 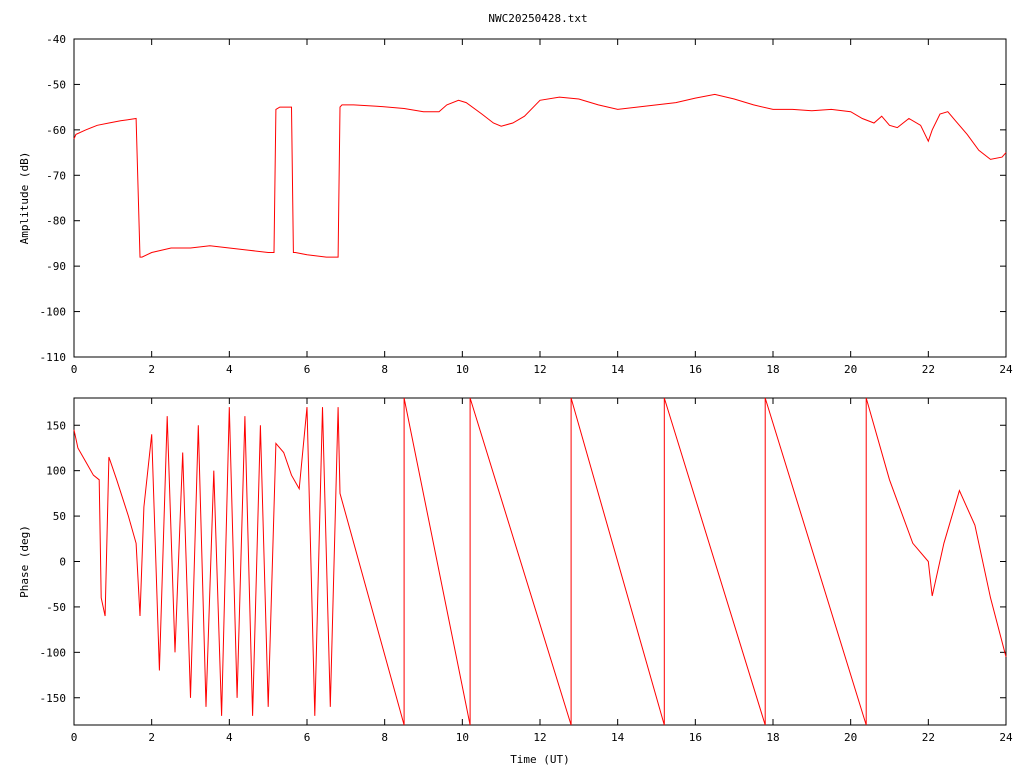 What do you see at coordinates (53, 312) in the screenshot?
I see `amplitude-y-tick-label: -100` at bounding box center [53, 312].